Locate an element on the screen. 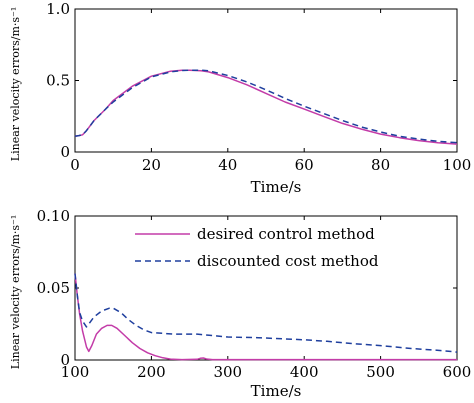  x-tick-label: 80 is located at coordinates (380, 165).